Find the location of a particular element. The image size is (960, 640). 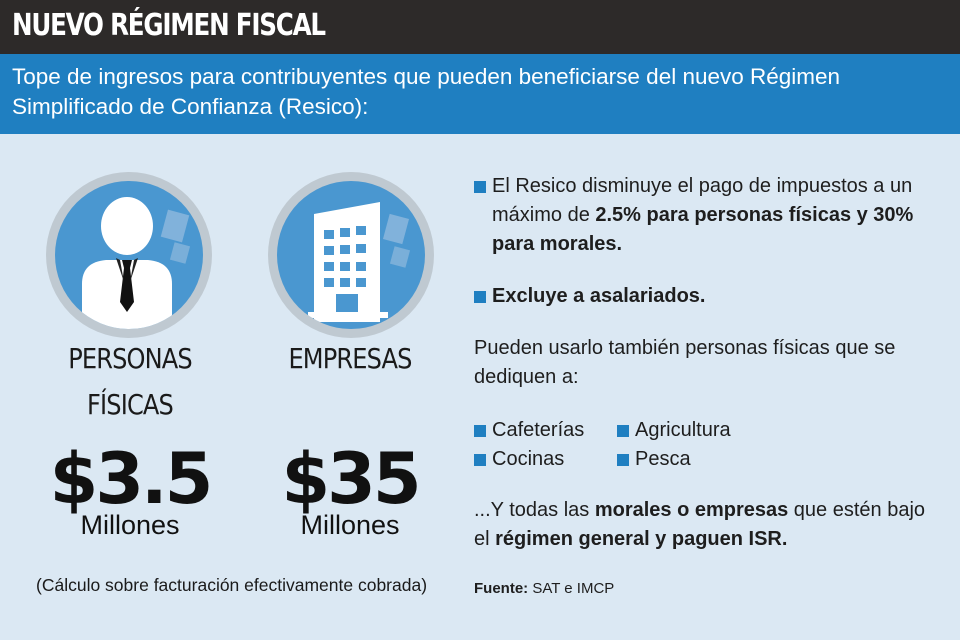

personas-amount: $3.5 is located at coordinates (131, 479).